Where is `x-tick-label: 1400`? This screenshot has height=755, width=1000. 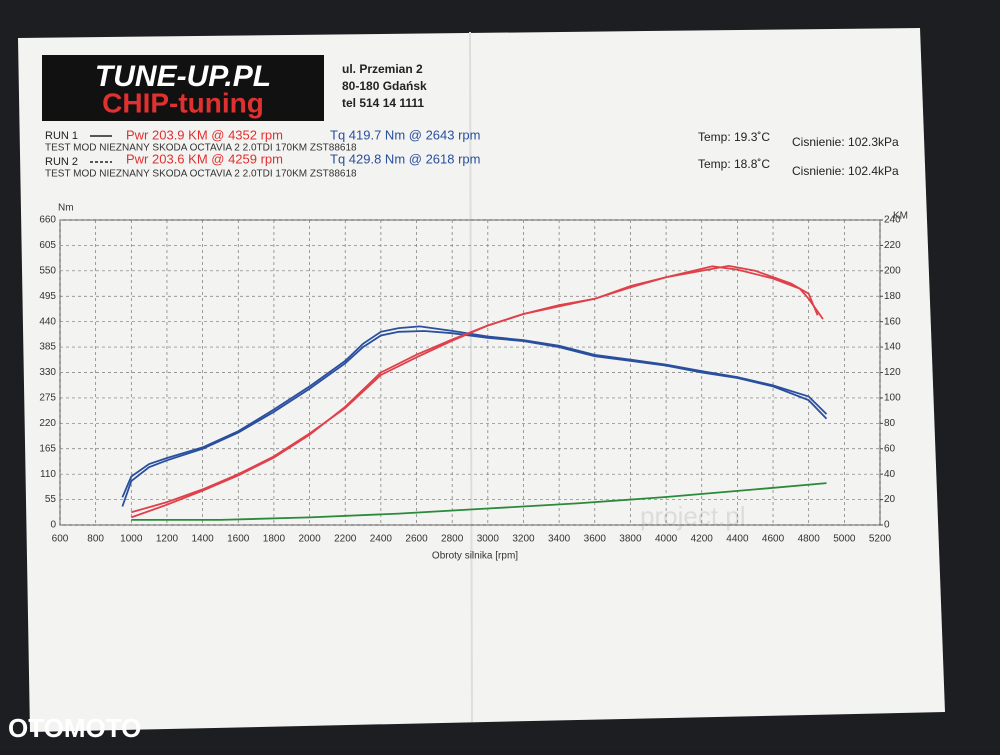
x-tick-label: 1400 is located at coordinates (202, 539).